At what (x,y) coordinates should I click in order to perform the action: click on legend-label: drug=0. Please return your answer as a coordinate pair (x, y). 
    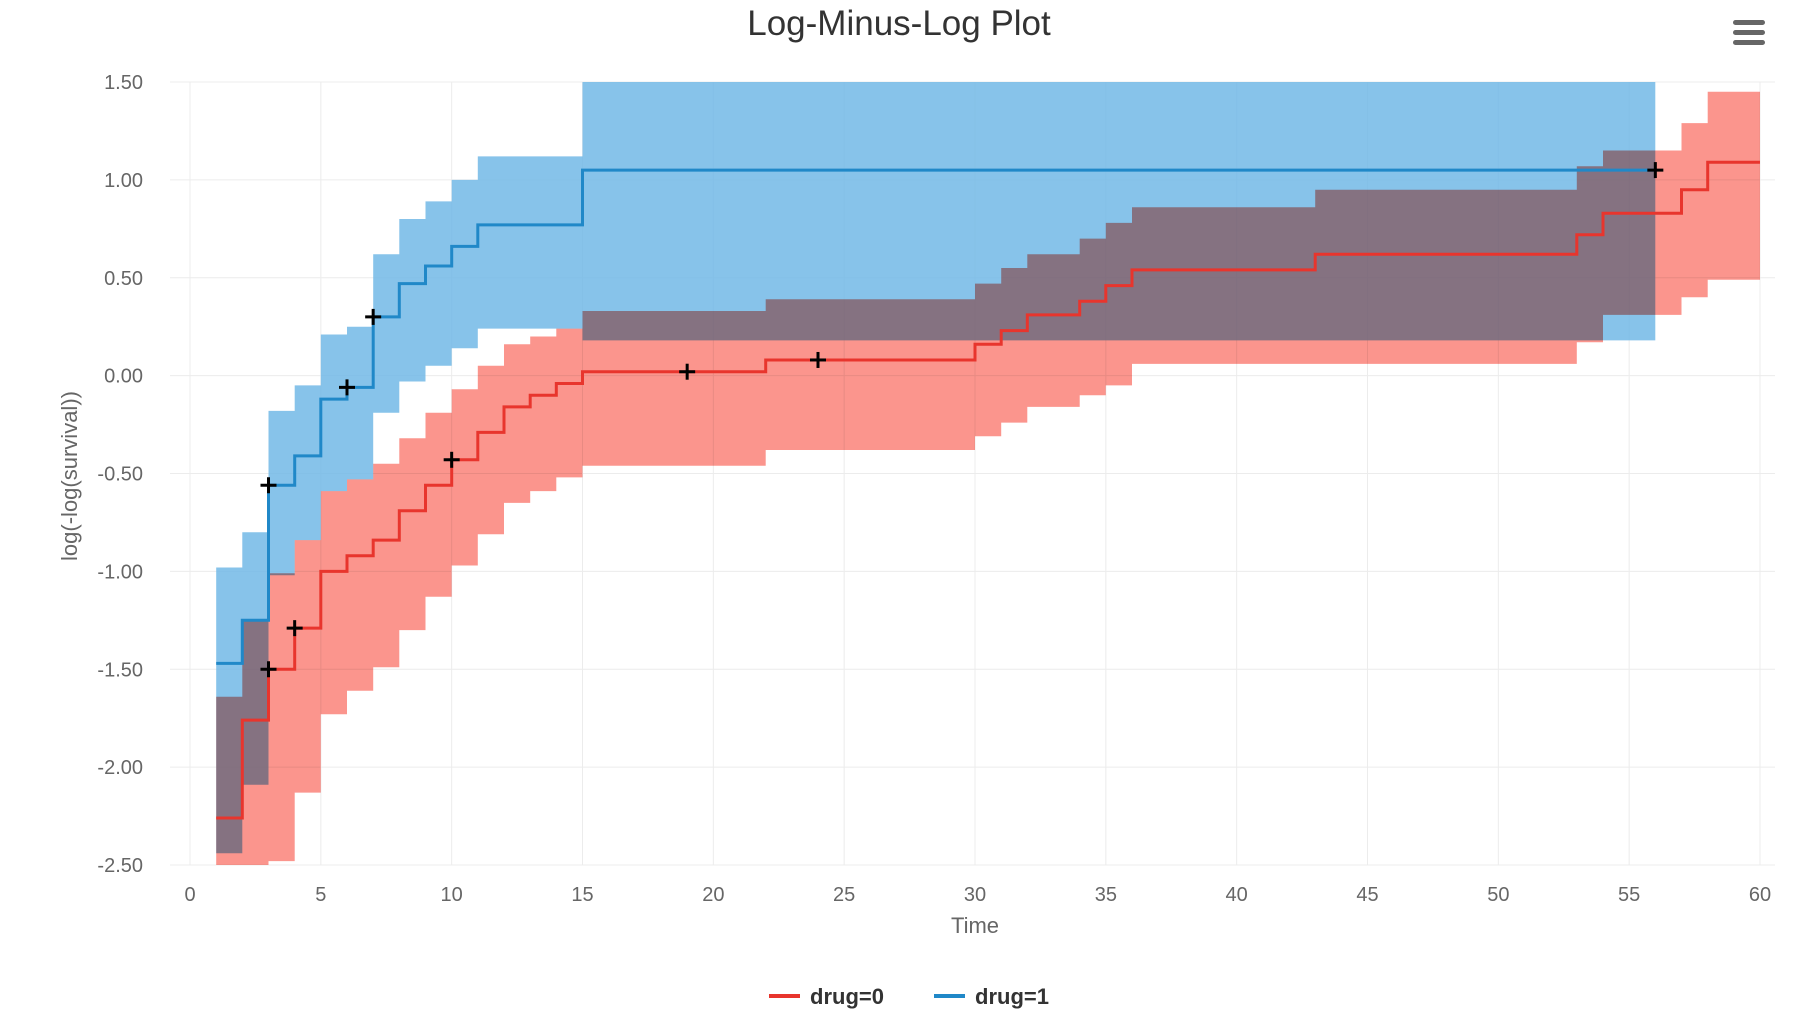
    Looking at the image, I should click on (847, 996).